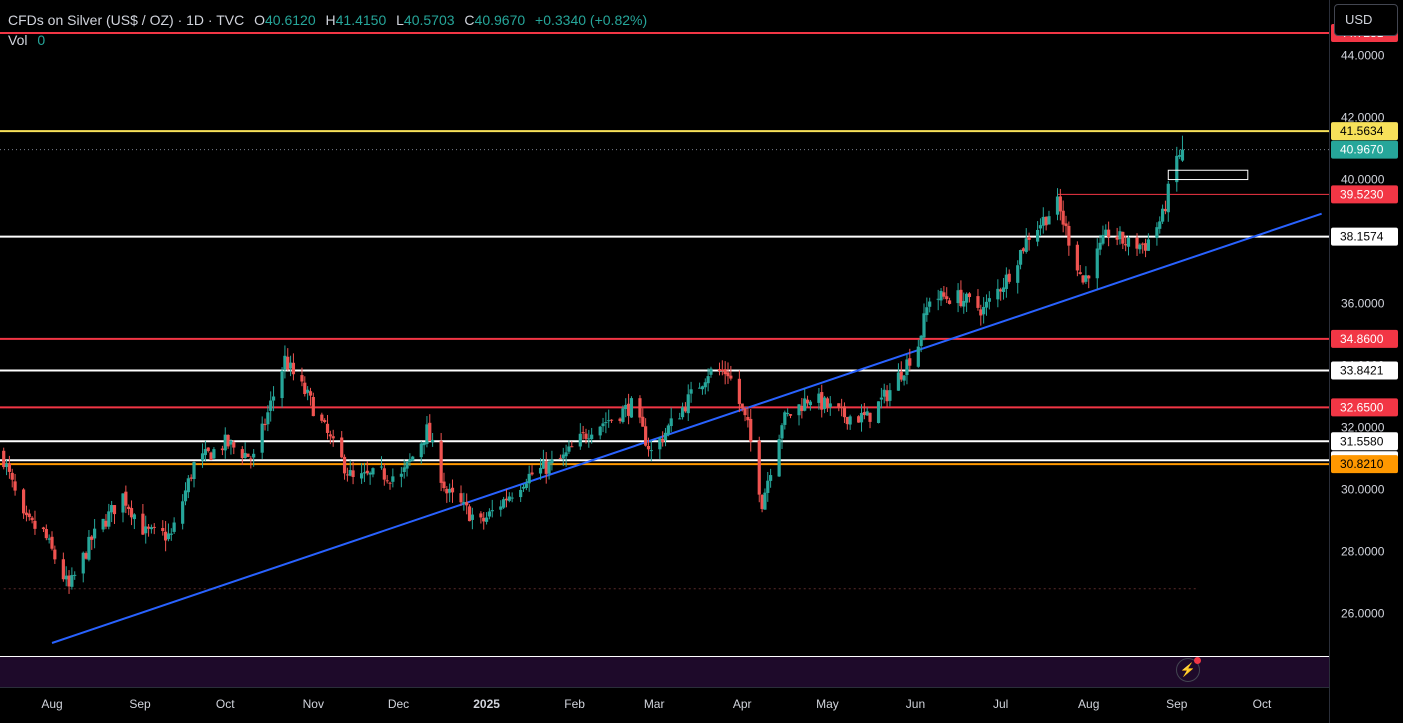 Image resolution: width=1403 pixels, height=723 pixels. I want to click on price-label-text: 32.6500, so click(1362, 407).